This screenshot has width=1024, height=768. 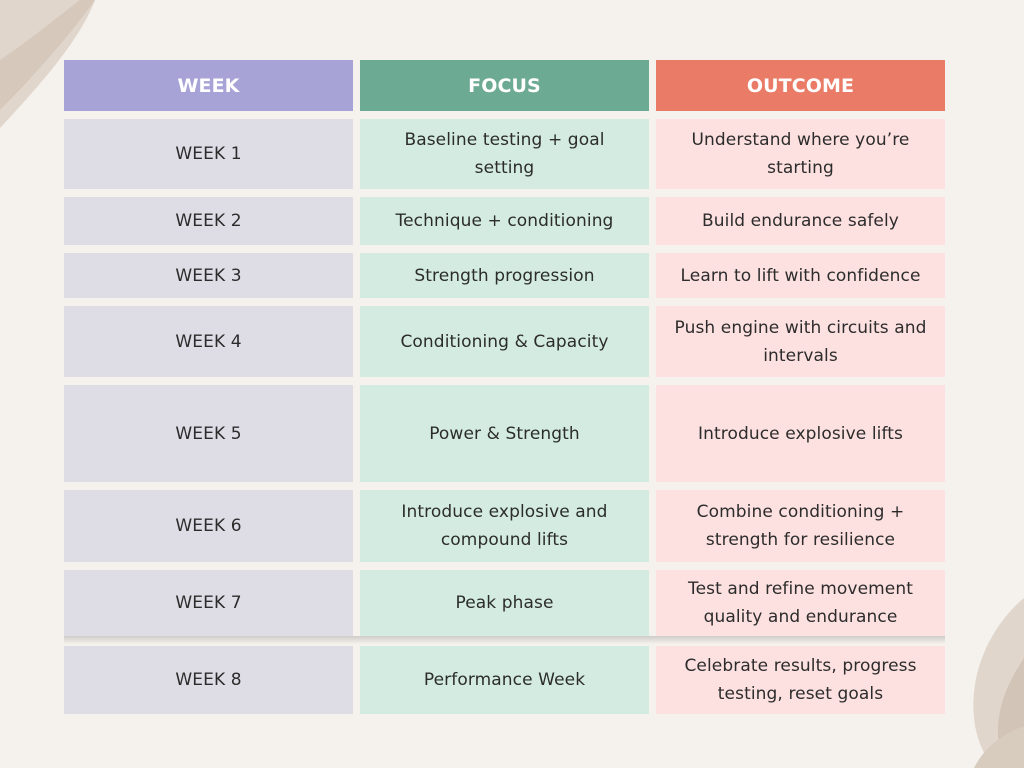 What do you see at coordinates (208, 433) in the screenshot?
I see `week-cell: WEEK 5` at bounding box center [208, 433].